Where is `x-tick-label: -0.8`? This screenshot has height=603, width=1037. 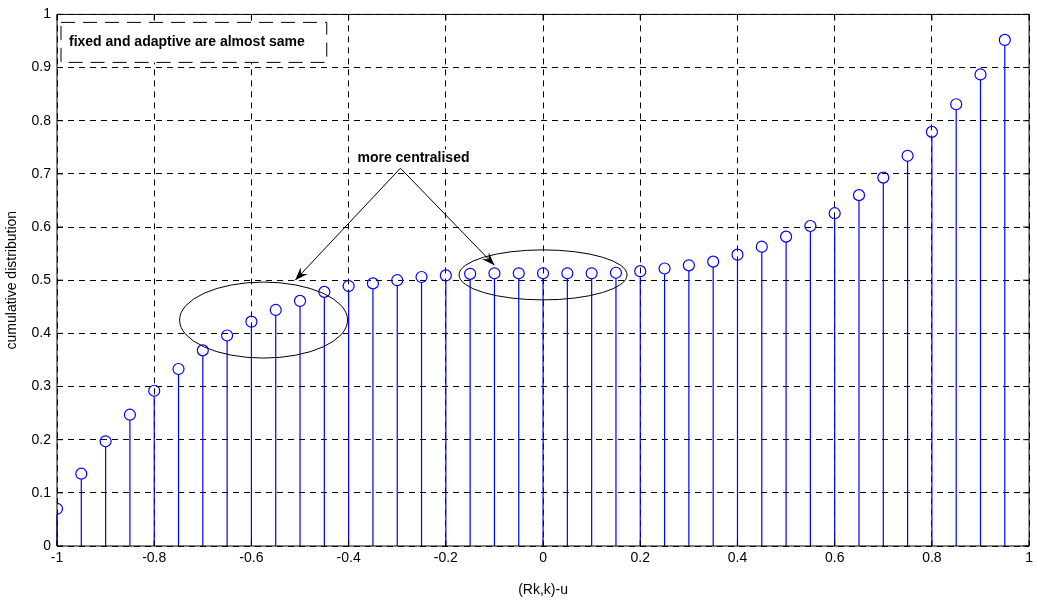 x-tick-label: -0.8 is located at coordinates (154, 557).